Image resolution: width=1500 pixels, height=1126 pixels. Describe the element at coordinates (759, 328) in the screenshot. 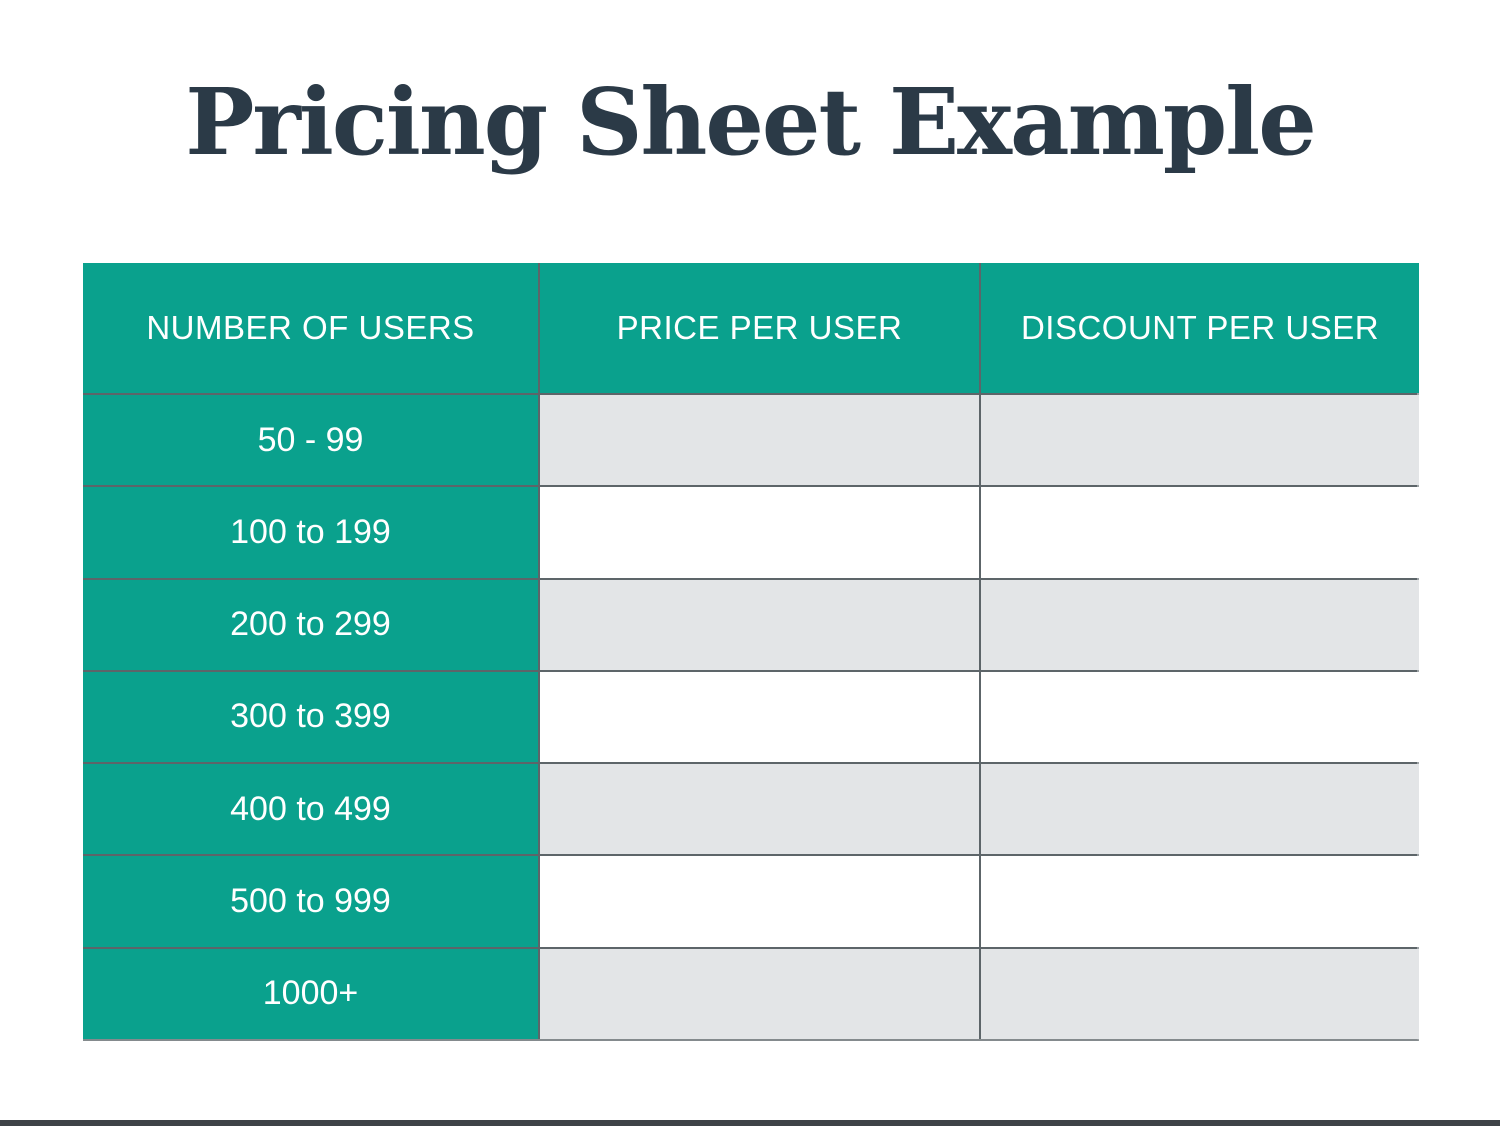

I see `header-price-per-user: PRICE PER USER` at that location.